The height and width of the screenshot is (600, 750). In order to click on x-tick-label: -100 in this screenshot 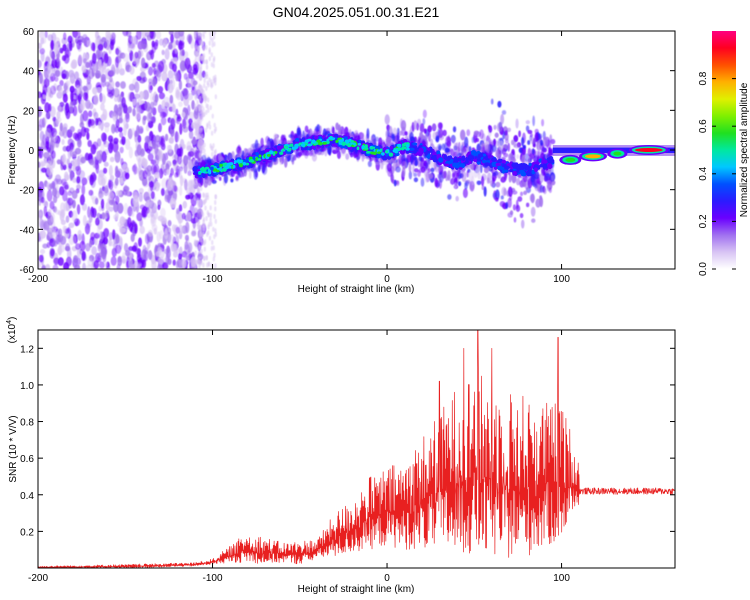, I will do `click(213, 279)`.